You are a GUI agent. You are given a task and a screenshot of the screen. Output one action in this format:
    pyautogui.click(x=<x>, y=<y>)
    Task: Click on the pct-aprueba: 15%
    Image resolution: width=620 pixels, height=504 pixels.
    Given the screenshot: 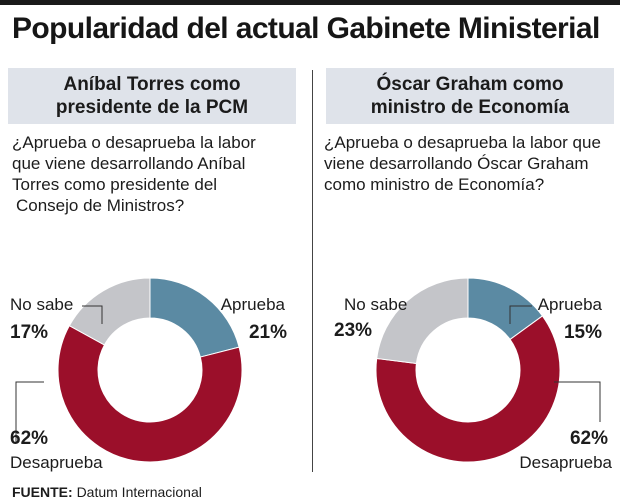 What is the action you would take?
    pyautogui.click(x=583, y=332)
    